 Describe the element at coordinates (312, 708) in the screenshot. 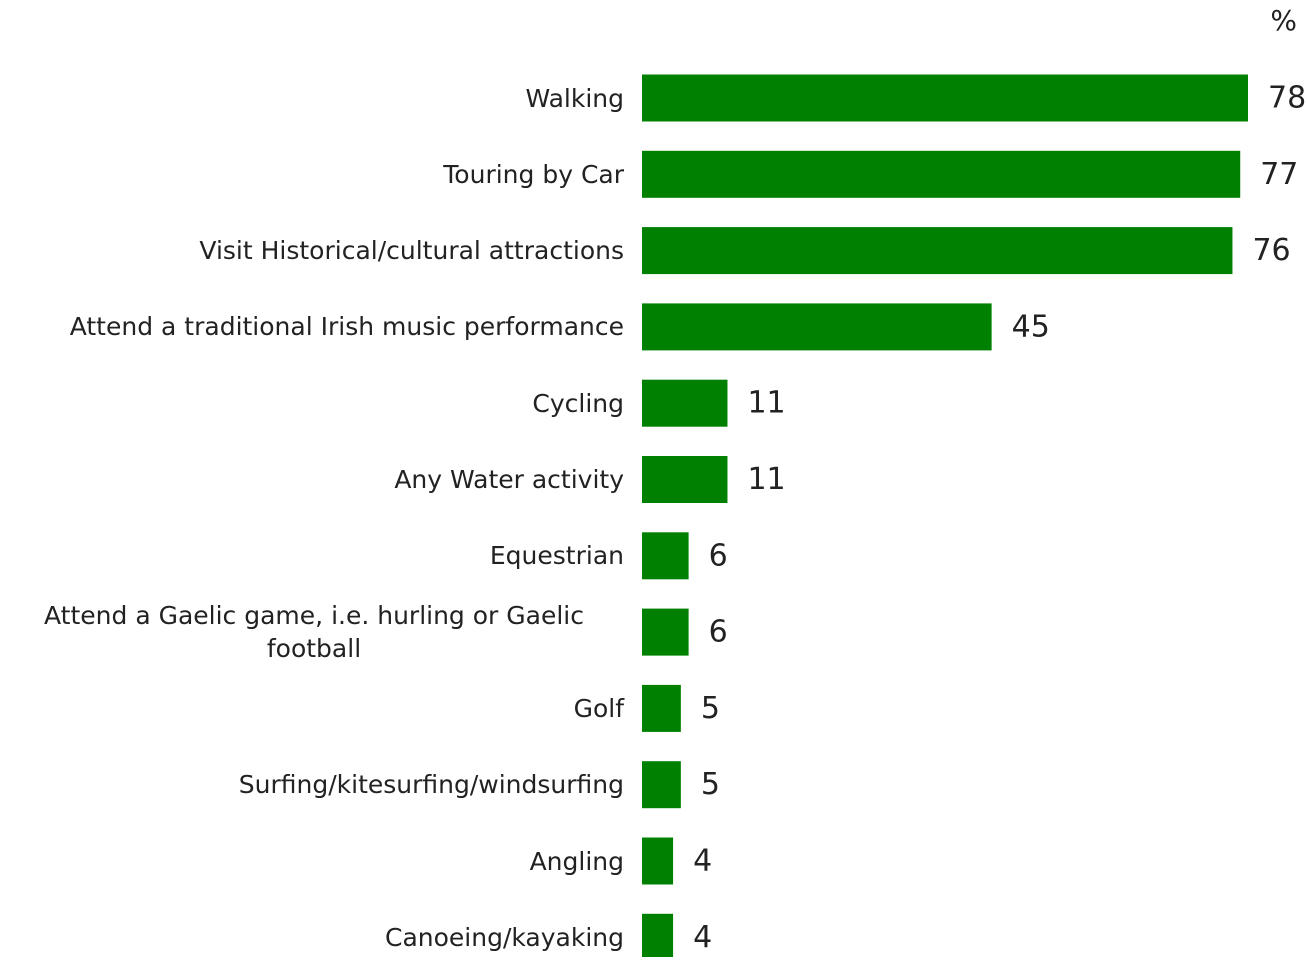

I see `category-label-box: Golf` at that location.